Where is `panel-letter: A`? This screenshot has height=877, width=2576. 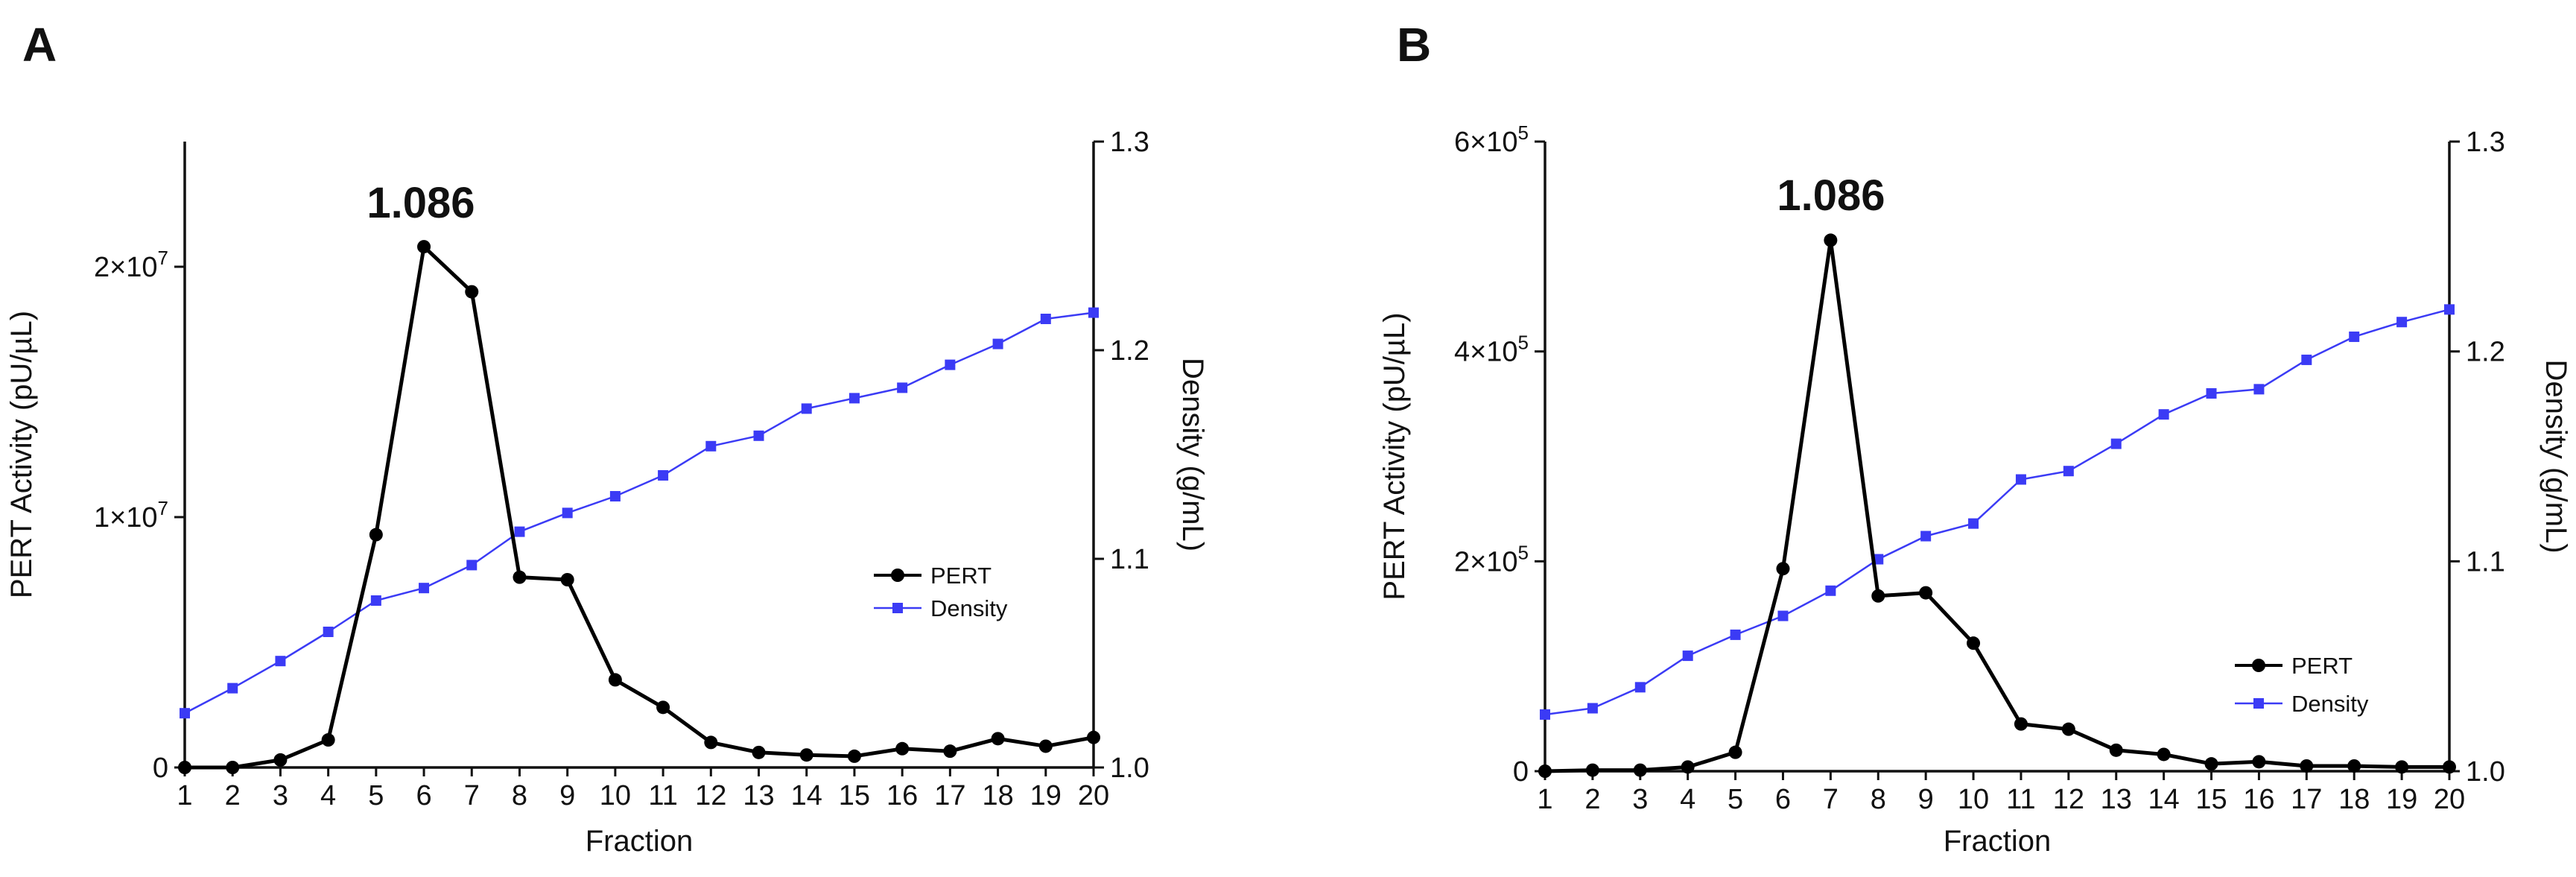 panel-letter: A is located at coordinates (39, 45).